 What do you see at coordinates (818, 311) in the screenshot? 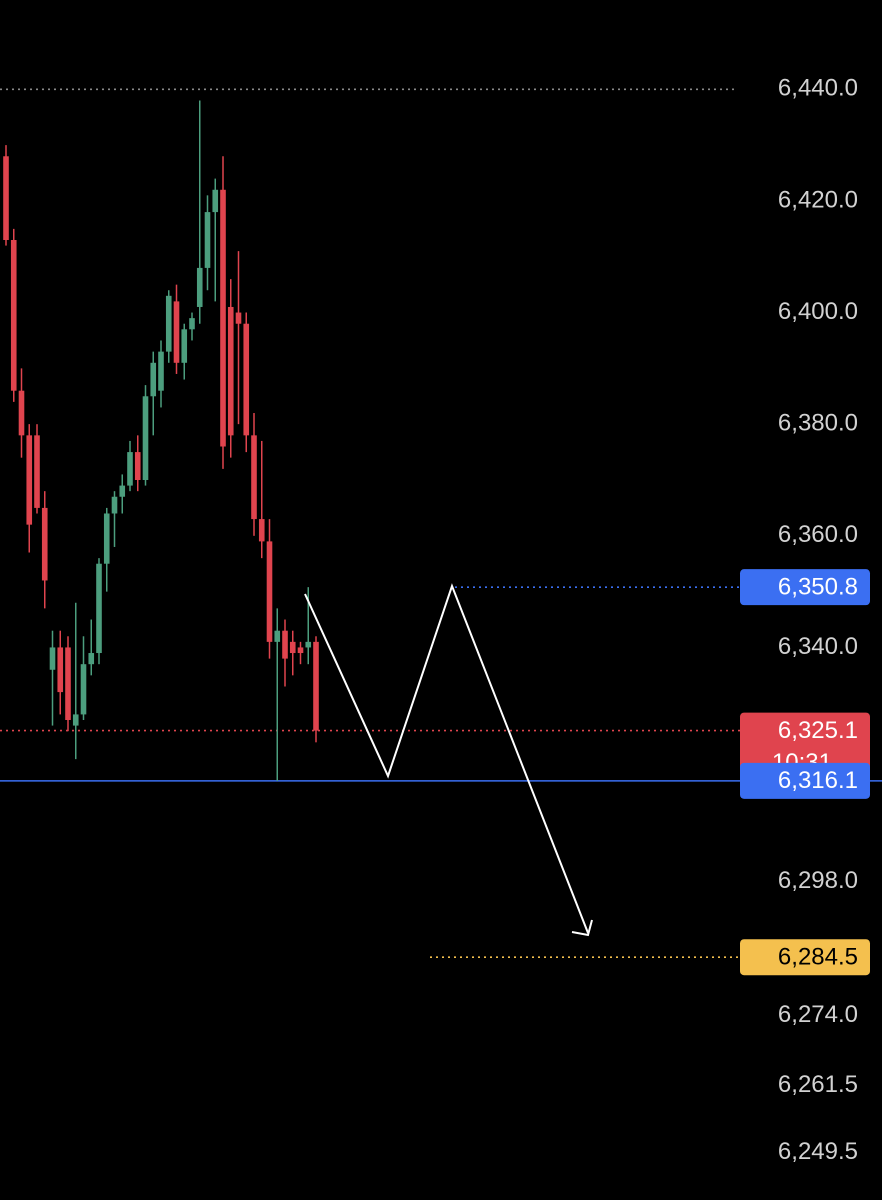
I see `y-tick-label: 6,400.0` at bounding box center [818, 311].